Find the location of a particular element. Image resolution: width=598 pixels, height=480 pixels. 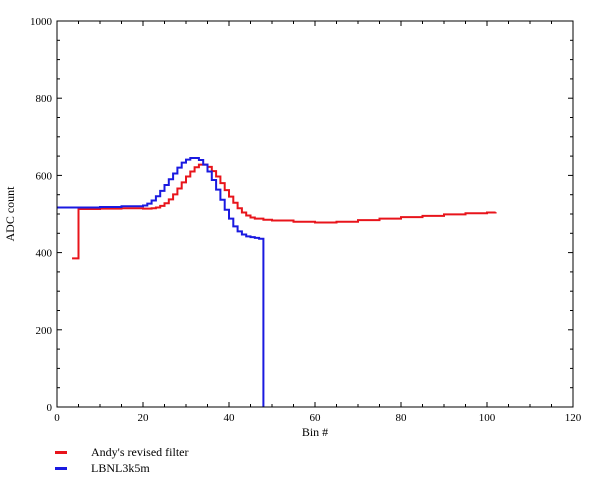

y-tick-label: 1000 is located at coordinates (41, 22).